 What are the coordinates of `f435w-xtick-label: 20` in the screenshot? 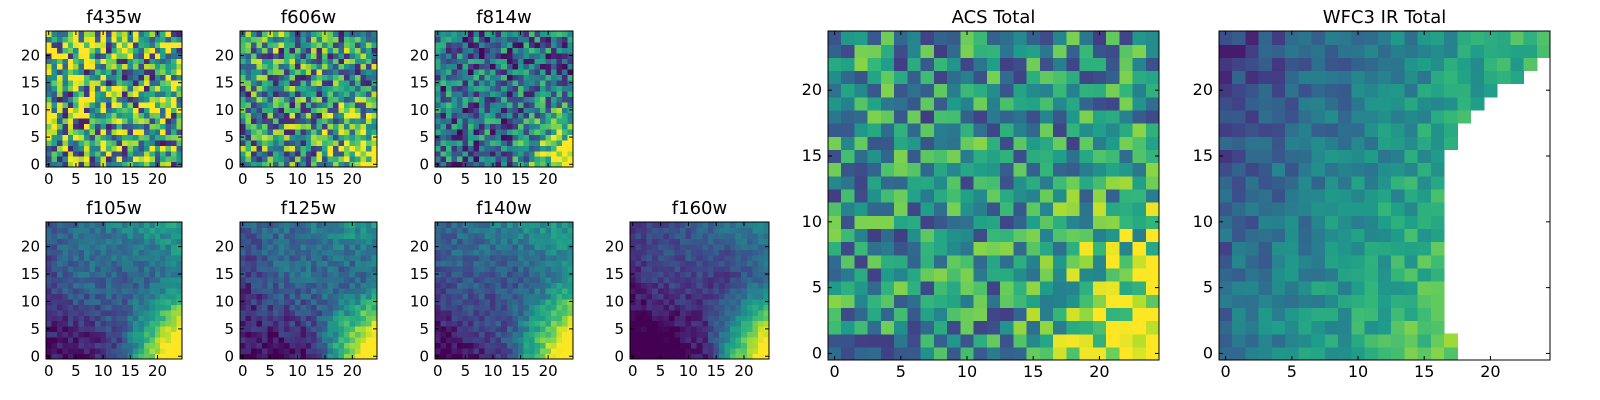 It's located at (157, 179).